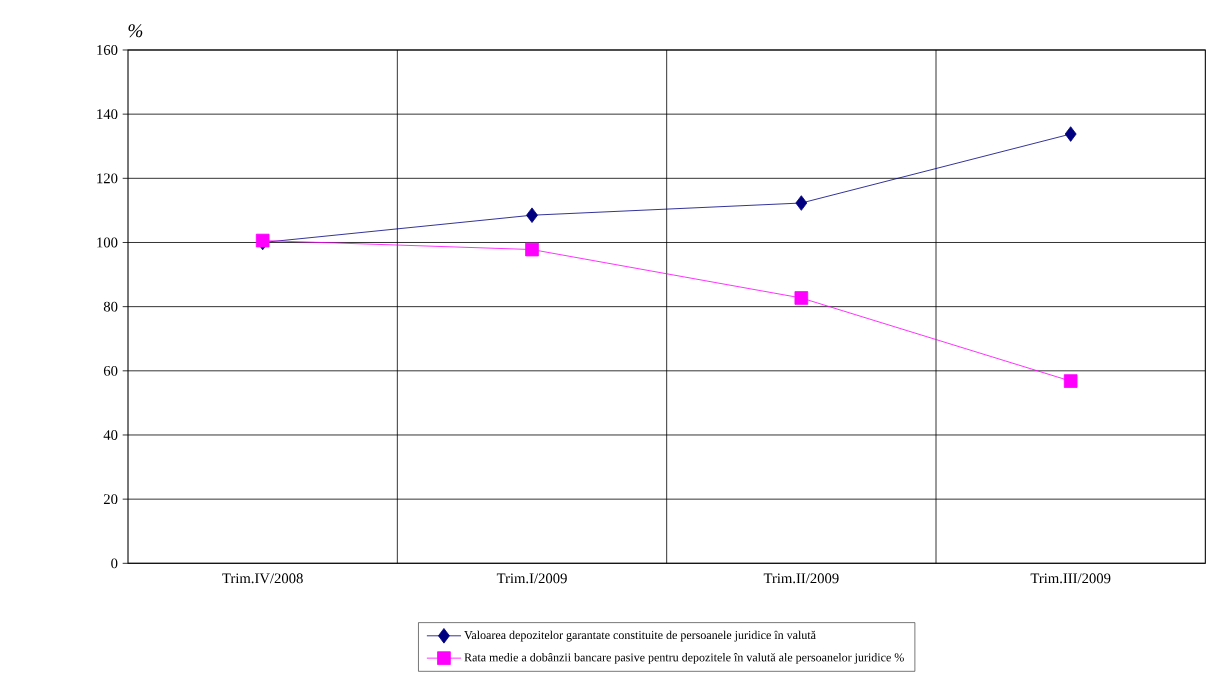  Describe the element at coordinates (114, 563) in the screenshot. I see `y-tick-label: 0` at that location.